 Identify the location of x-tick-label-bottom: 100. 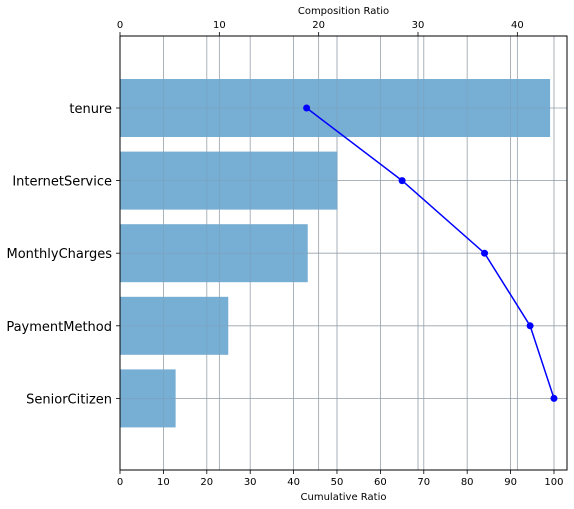
(553, 482).